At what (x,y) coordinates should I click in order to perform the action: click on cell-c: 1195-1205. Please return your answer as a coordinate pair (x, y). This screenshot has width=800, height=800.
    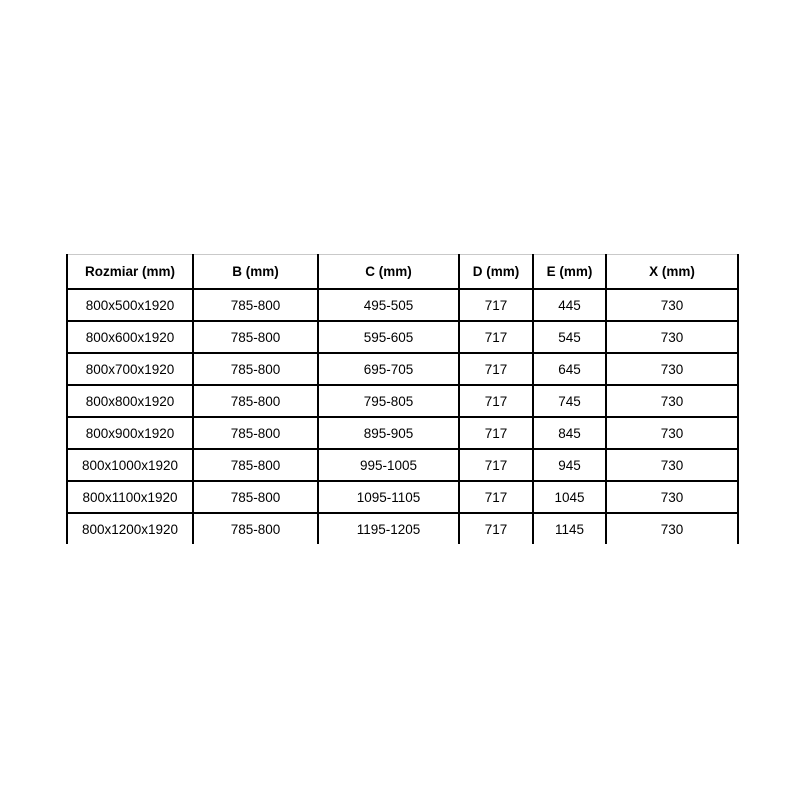
    Looking at the image, I should click on (388, 528).